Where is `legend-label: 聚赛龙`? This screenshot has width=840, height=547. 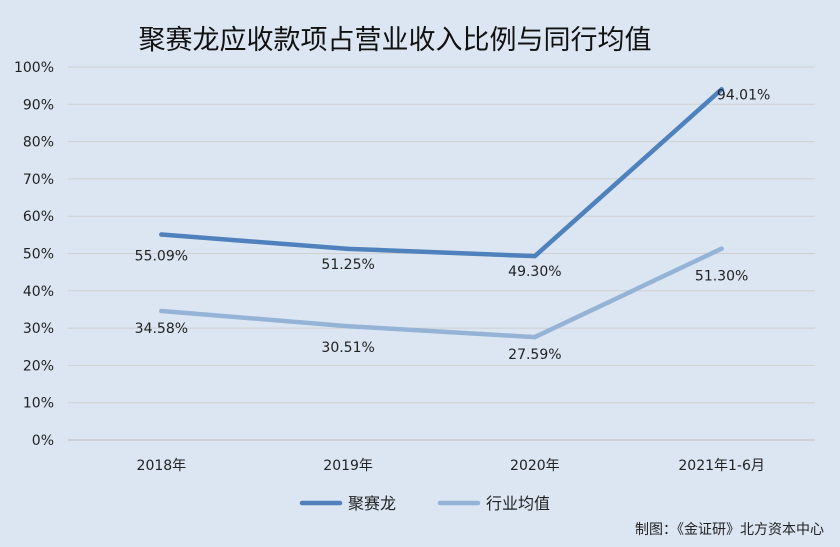 legend-label: 聚赛龙 is located at coordinates (372, 503).